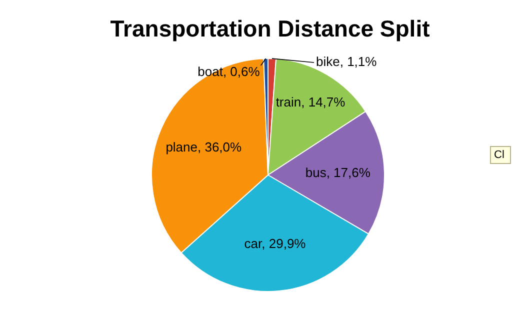  Describe the element at coordinates (311, 102) in the screenshot. I see `slice-label: train, 14,7%` at that location.